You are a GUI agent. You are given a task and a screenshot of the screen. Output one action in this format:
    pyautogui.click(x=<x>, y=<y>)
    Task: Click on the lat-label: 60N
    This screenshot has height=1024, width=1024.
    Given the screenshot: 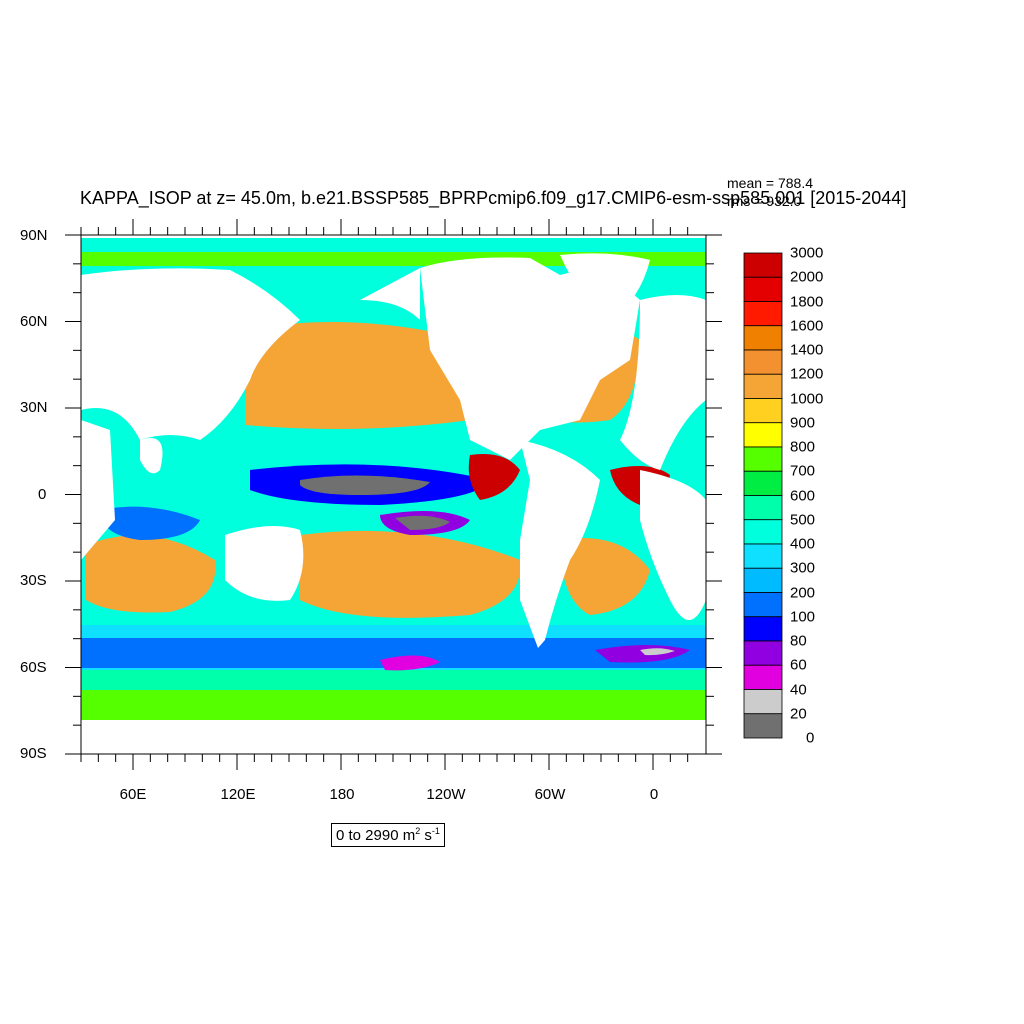 What is the action you would take?
    pyautogui.click(x=34, y=321)
    